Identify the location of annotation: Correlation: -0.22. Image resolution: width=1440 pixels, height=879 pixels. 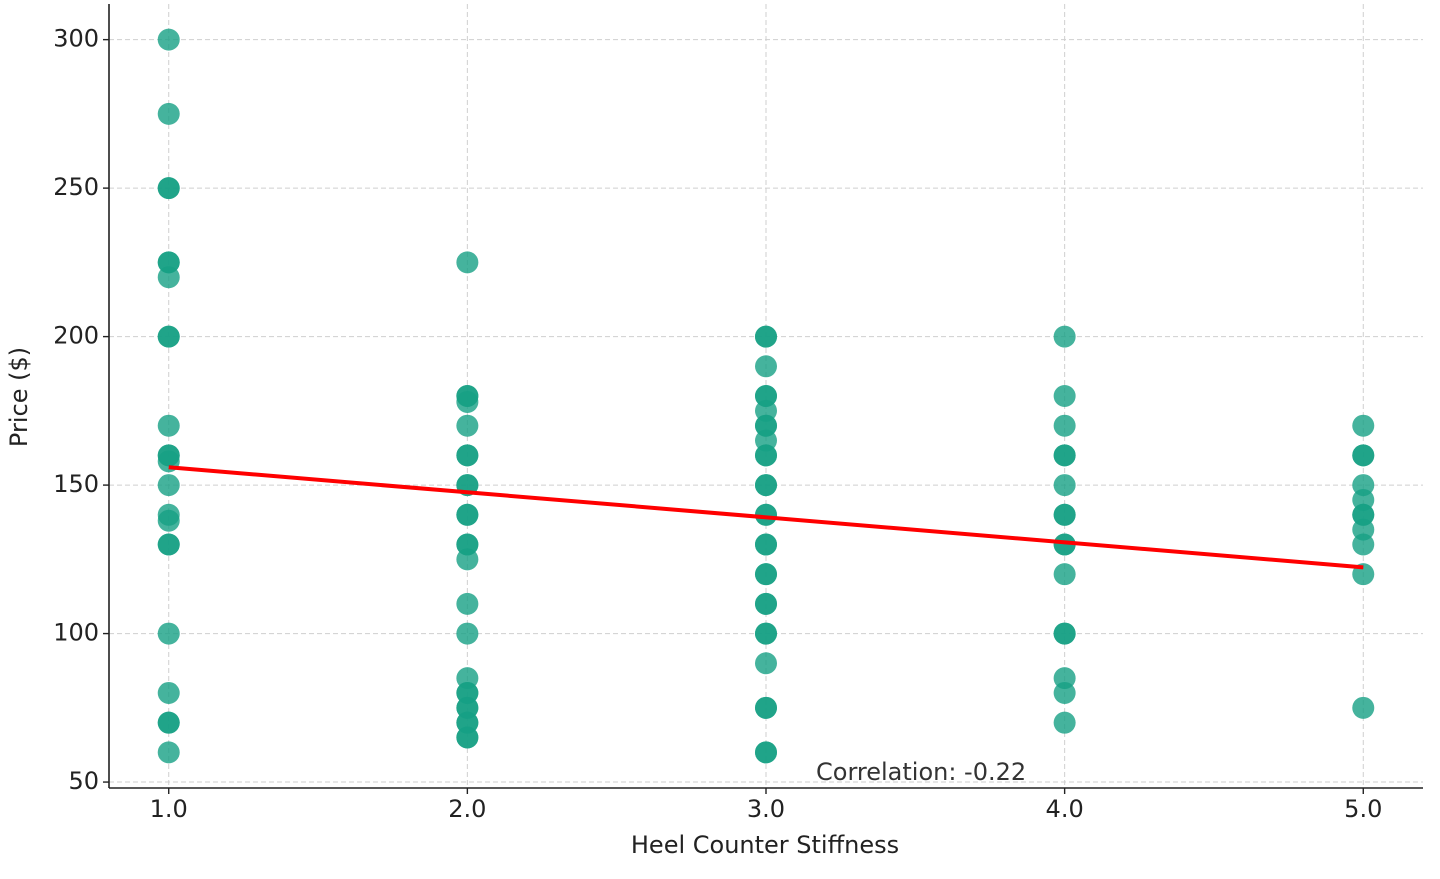
(921, 772).